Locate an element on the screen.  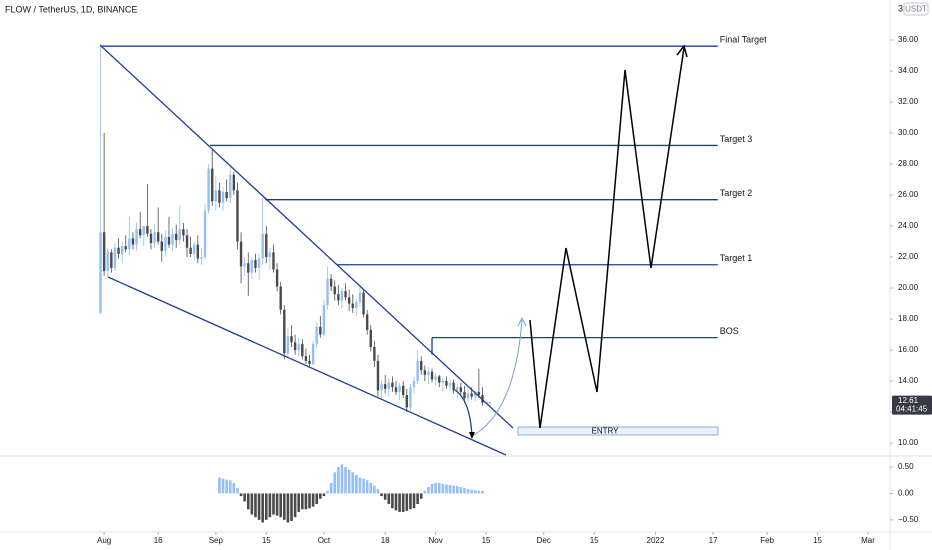
last-price-label: 12.61 is located at coordinates (908, 400).